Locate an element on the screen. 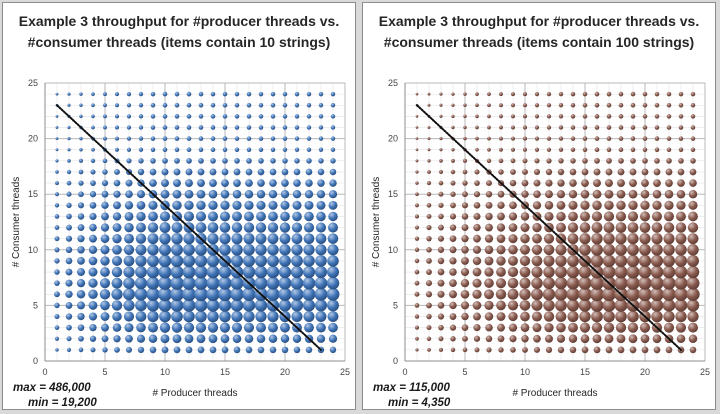  y-axis-label: # Consumer threads is located at coordinates (376, 222).